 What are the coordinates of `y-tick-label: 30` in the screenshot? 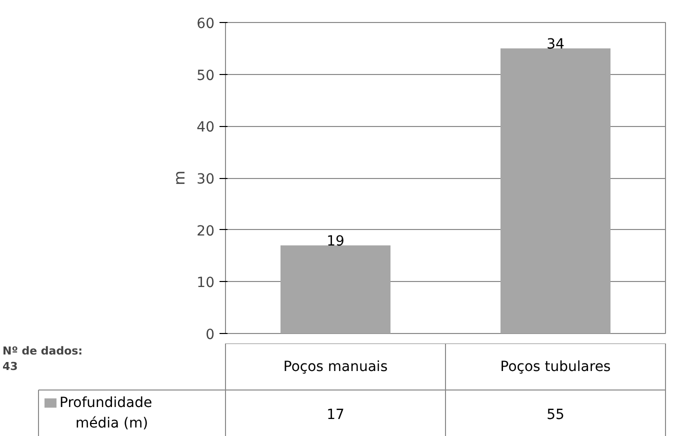 It's located at (205, 180).